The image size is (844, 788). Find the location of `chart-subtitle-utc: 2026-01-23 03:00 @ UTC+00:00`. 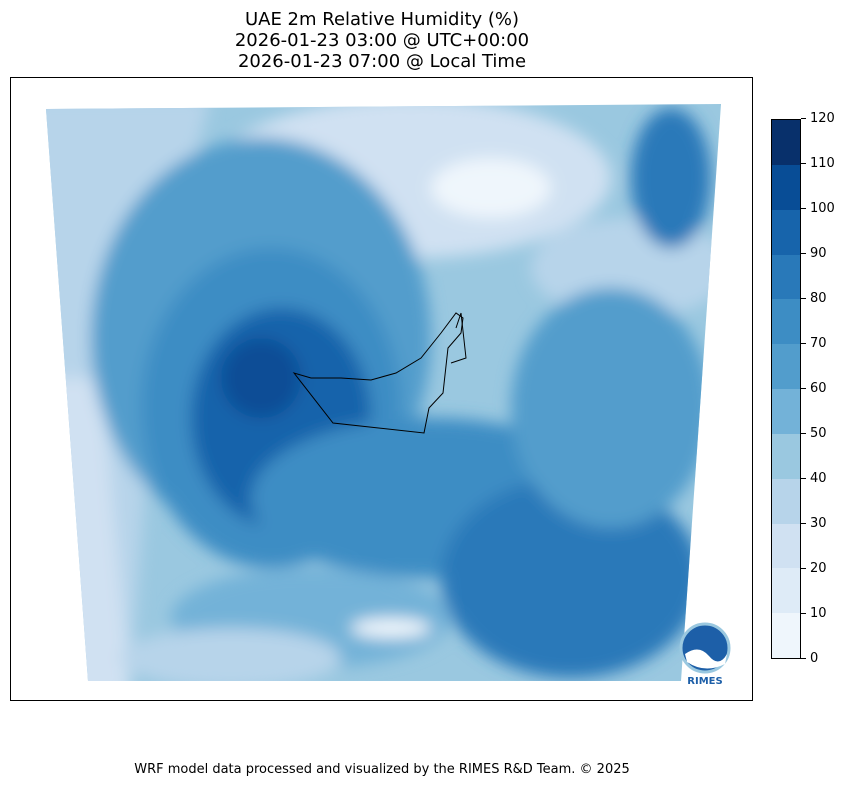

chart-subtitle-utc: 2026-01-23 03:00 @ UTC+00:00 is located at coordinates (382, 40).